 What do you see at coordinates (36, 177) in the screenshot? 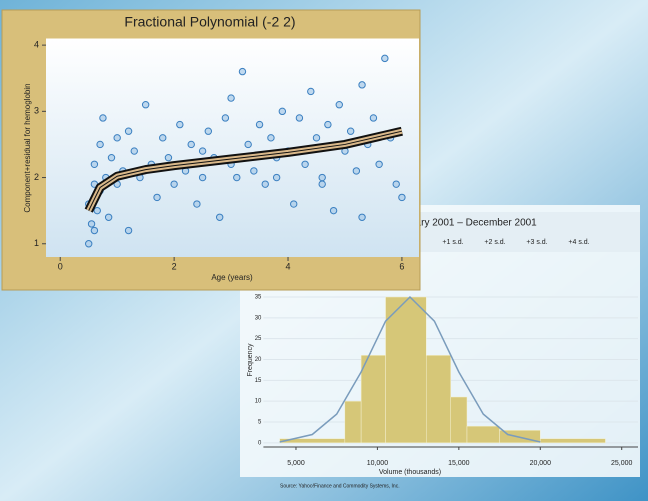
I see `y-tick-label: 2` at bounding box center [36, 177].